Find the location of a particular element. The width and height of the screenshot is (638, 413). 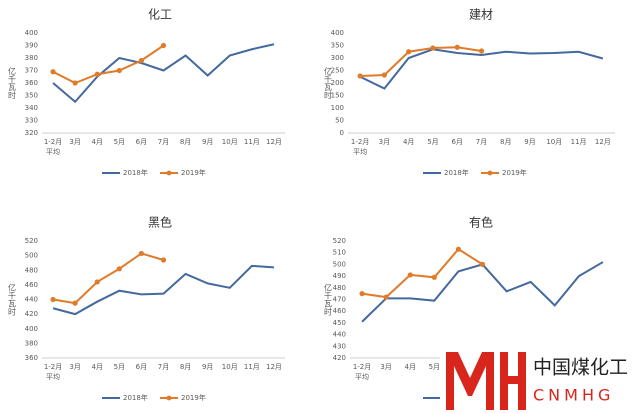

y-tick-label: 100 is located at coordinates (337, 108).